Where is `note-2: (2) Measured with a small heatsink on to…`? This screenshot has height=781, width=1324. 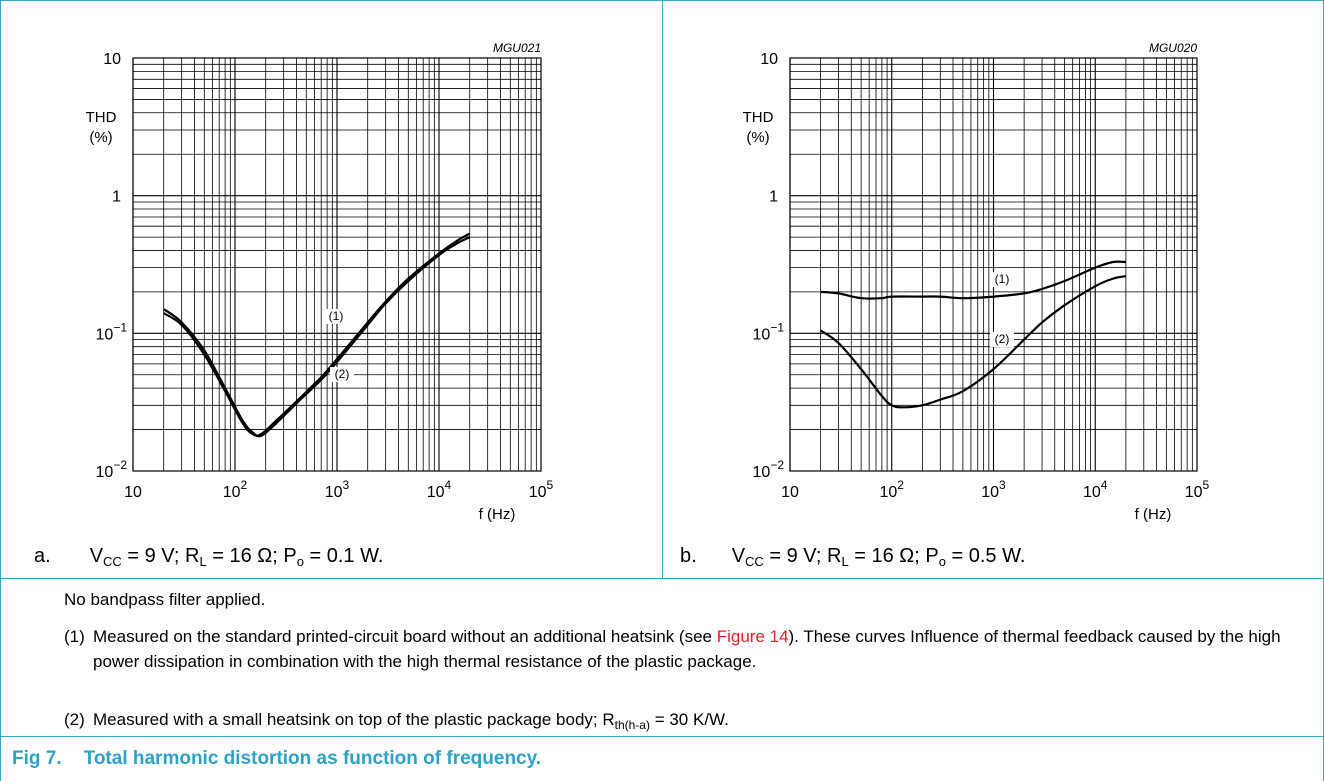
note-2: (2) Measured with a small heatsink on to… is located at coordinates (689, 721).